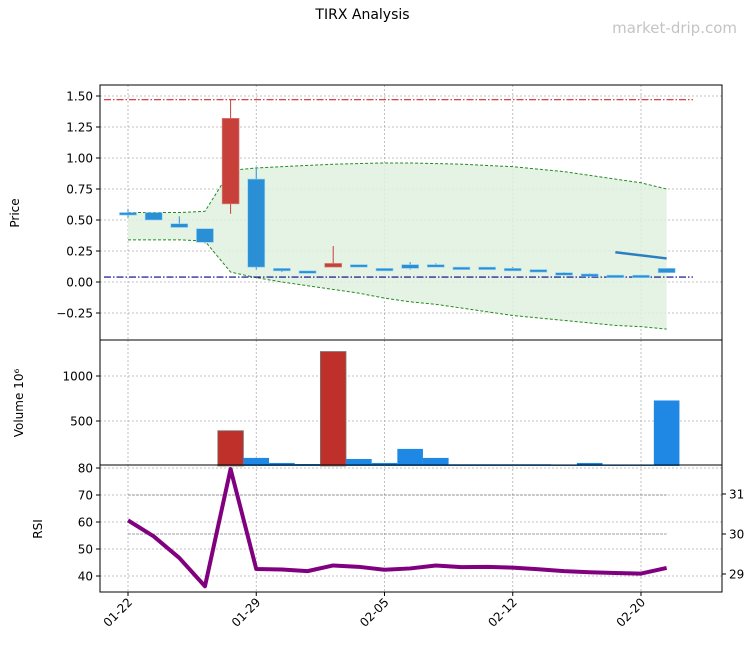  I want to click on y-tick-label: 60, so click(85, 523).